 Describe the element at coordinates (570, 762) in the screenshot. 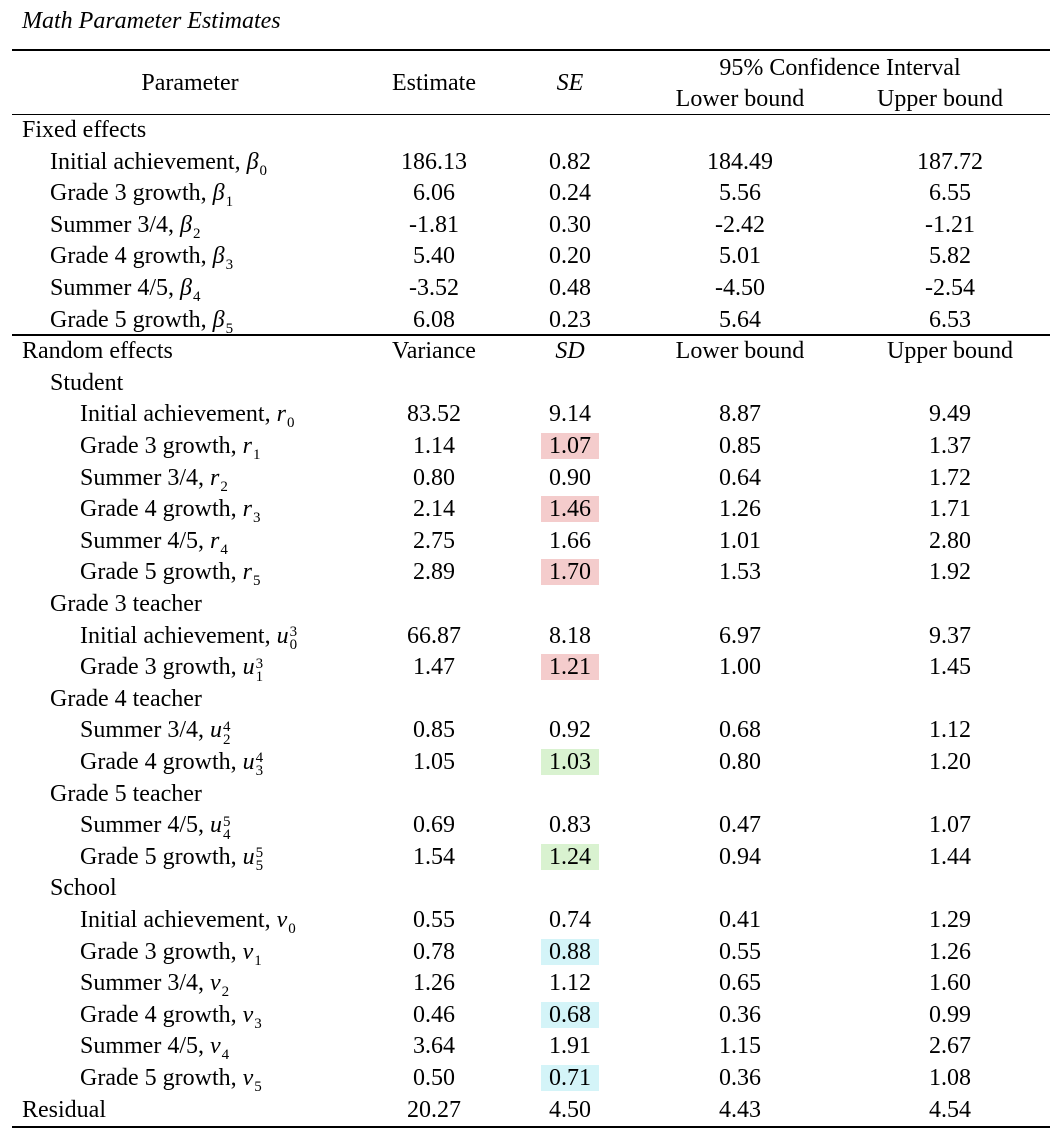

I see `se-value-highlight: 1.03` at that location.